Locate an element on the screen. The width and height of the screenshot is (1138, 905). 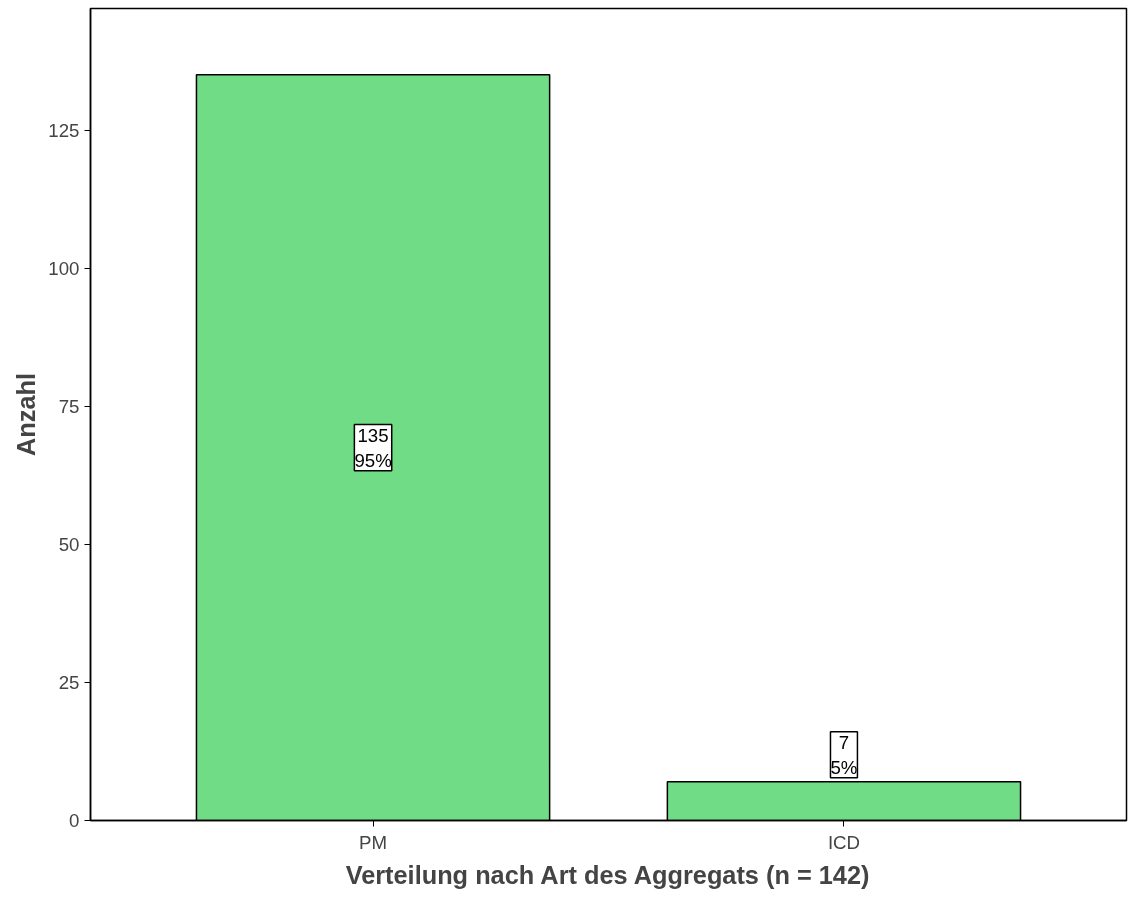
y-axis-title: Anzahl is located at coordinates (26, 414).